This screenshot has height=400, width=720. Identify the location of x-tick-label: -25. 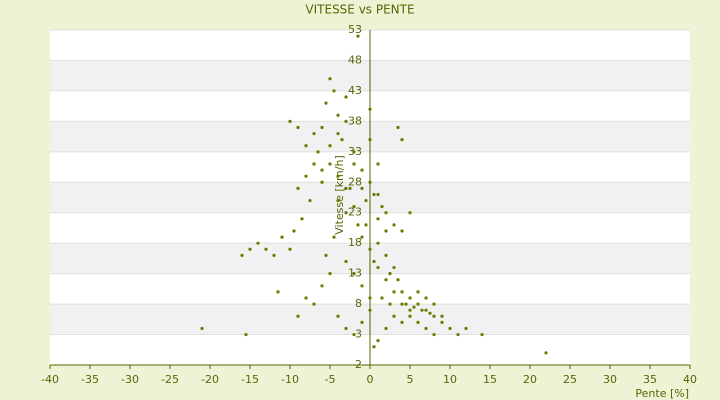
(170, 379).